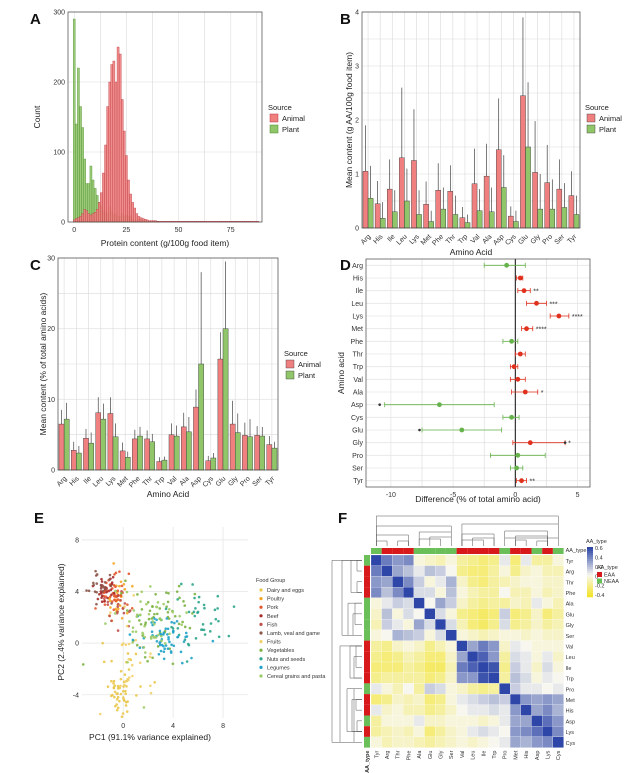 This screenshot has height=773, width=640. What do you see at coordinates (571, 744) in the screenshot?
I see `row-label: Cys` at bounding box center [571, 744].